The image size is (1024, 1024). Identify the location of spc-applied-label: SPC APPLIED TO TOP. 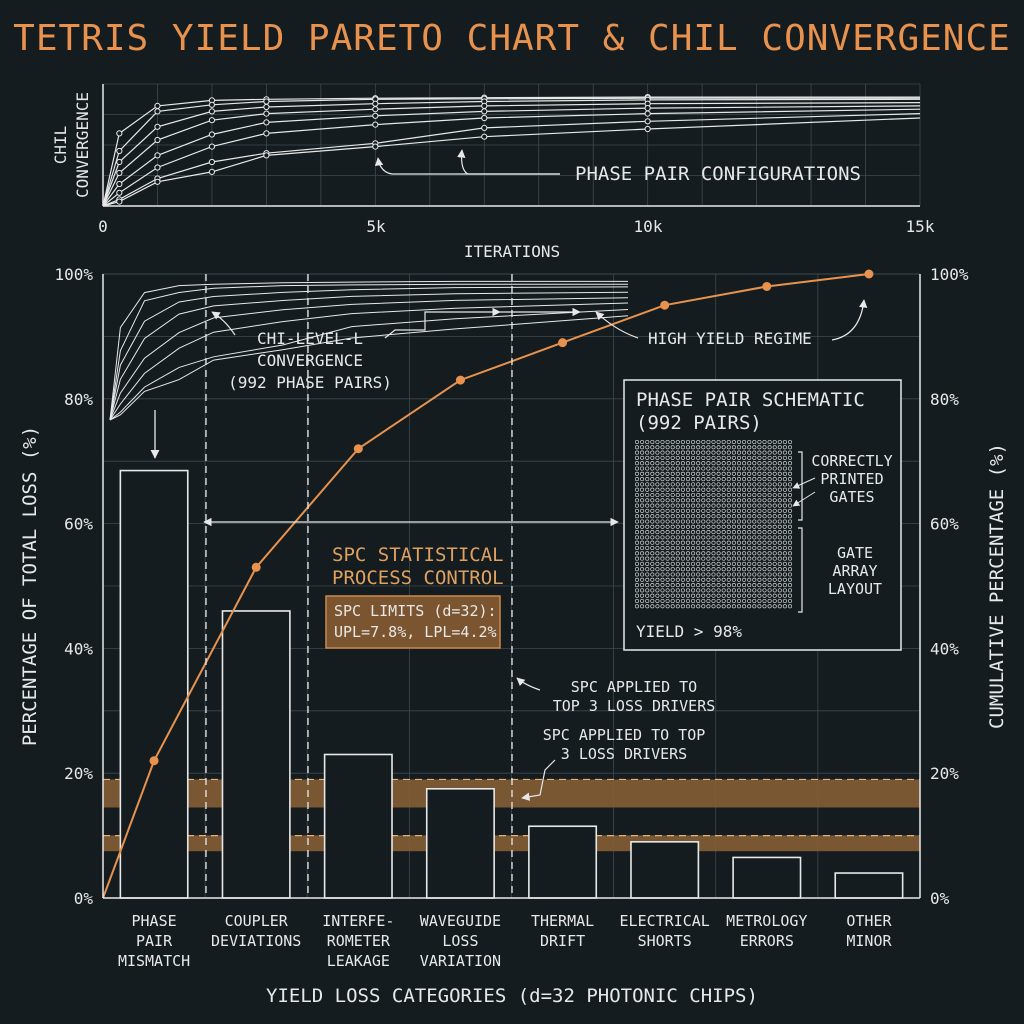
(624, 735).